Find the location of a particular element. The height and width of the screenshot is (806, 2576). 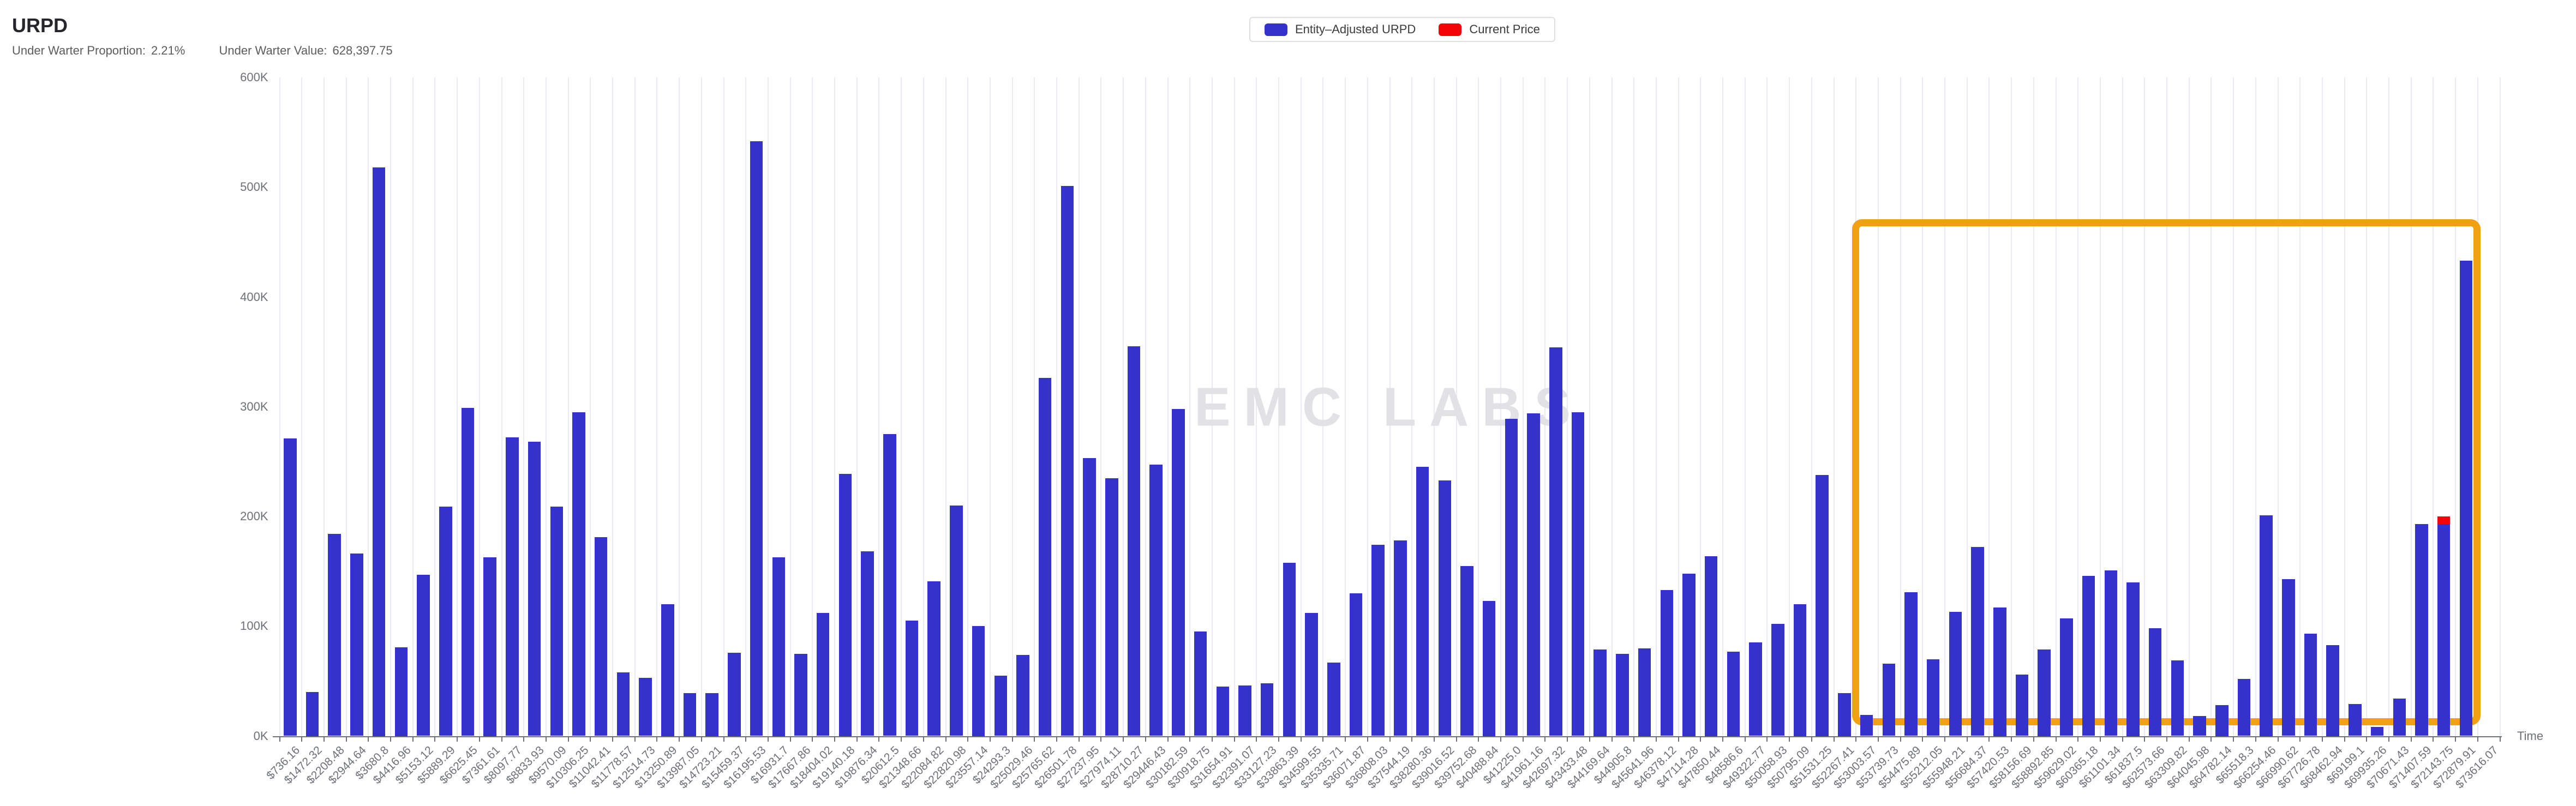

current-price-marker is located at coordinates (2444, 520).